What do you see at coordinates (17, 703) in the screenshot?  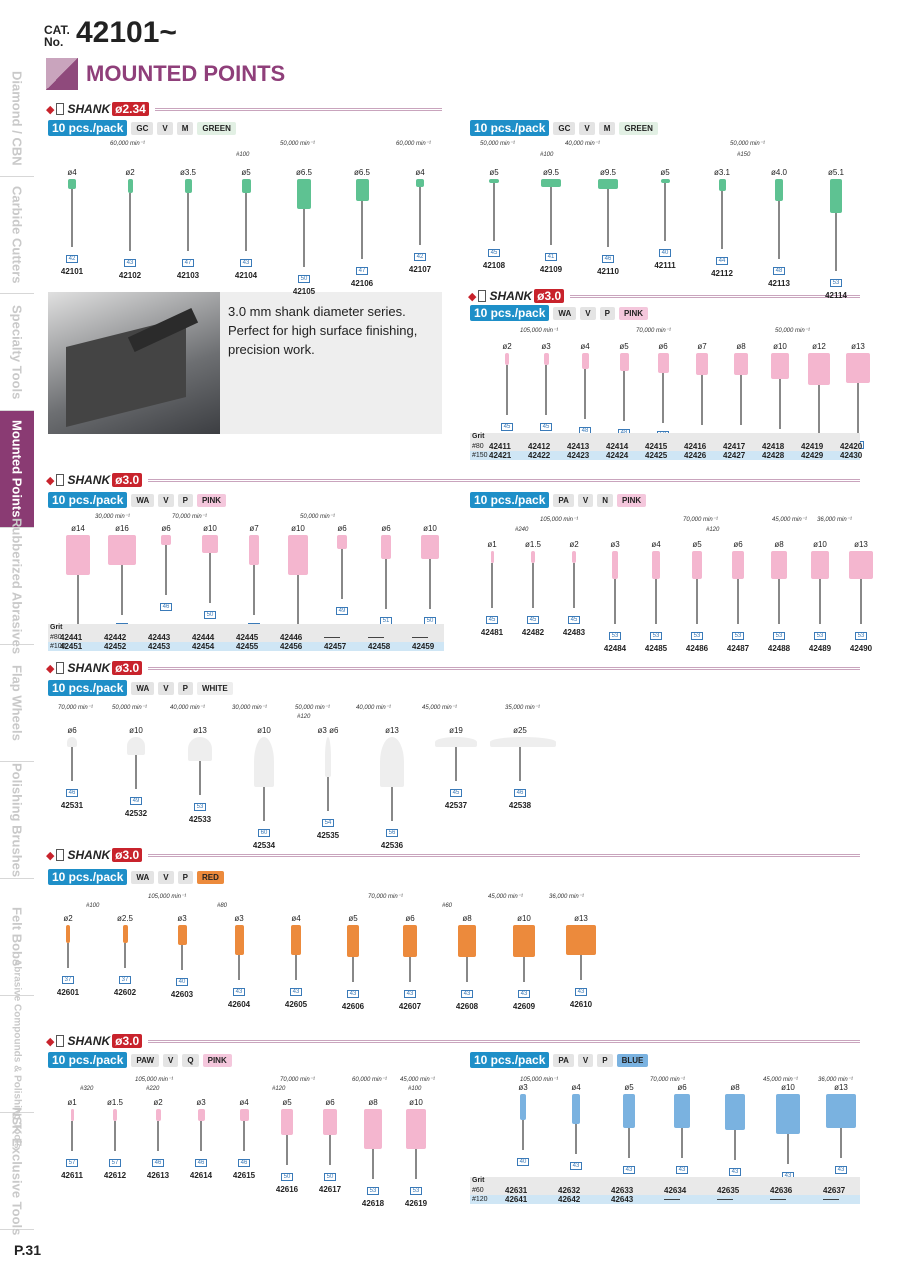 I see `sidebar-item-flap-wheels: Flap Wheels` at bounding box center [17, 703].